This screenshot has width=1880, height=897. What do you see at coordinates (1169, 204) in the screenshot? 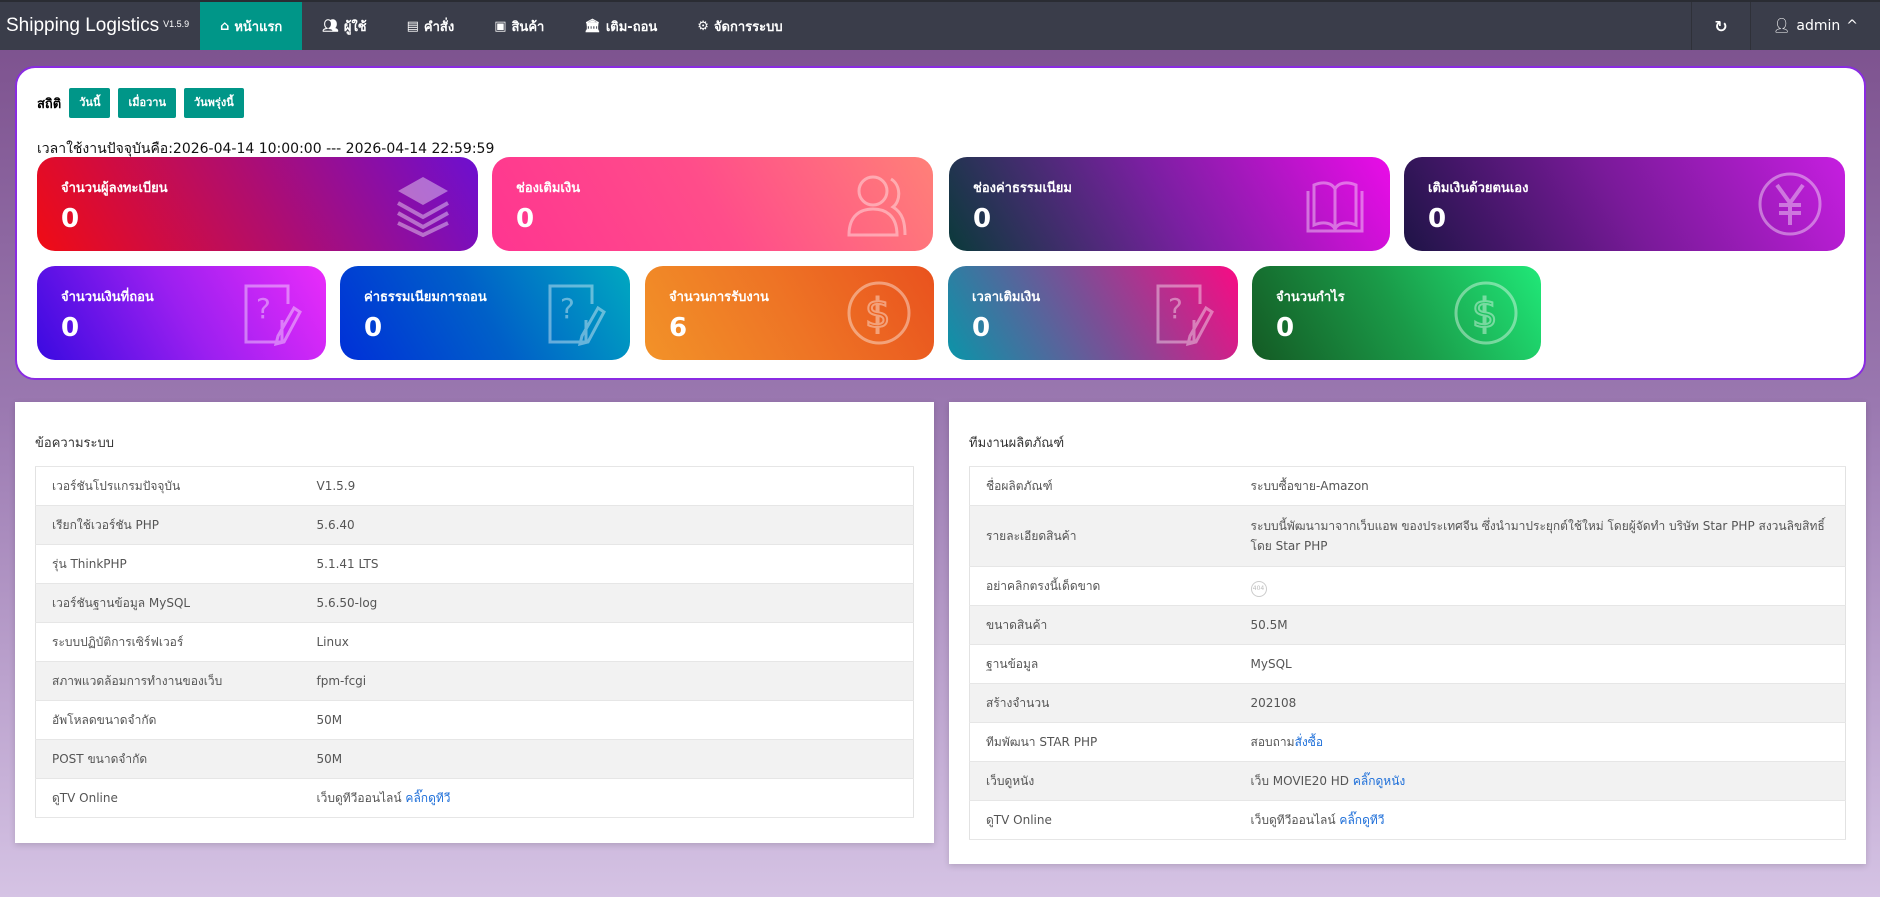
I see `stat-card: ช่องค่าธรรมเนียม 0` at bounding box center [1169, 204].